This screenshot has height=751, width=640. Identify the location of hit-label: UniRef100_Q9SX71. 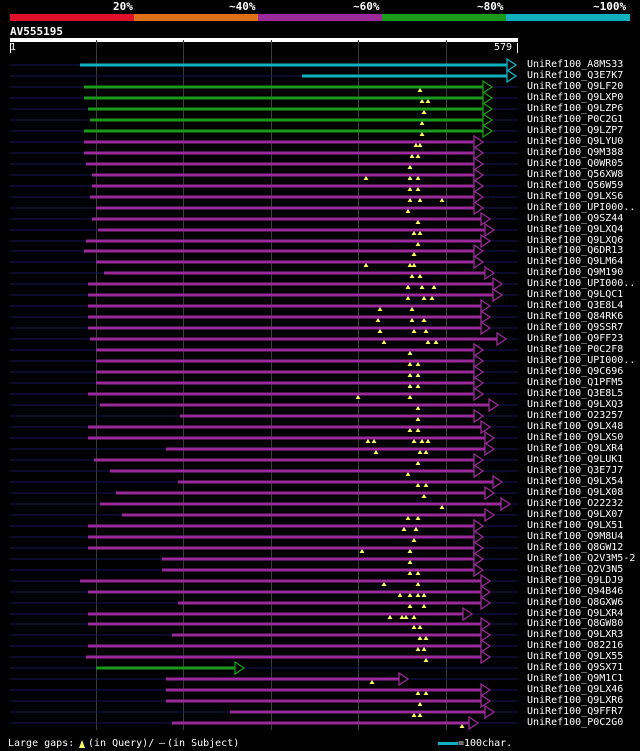
(575, 667).